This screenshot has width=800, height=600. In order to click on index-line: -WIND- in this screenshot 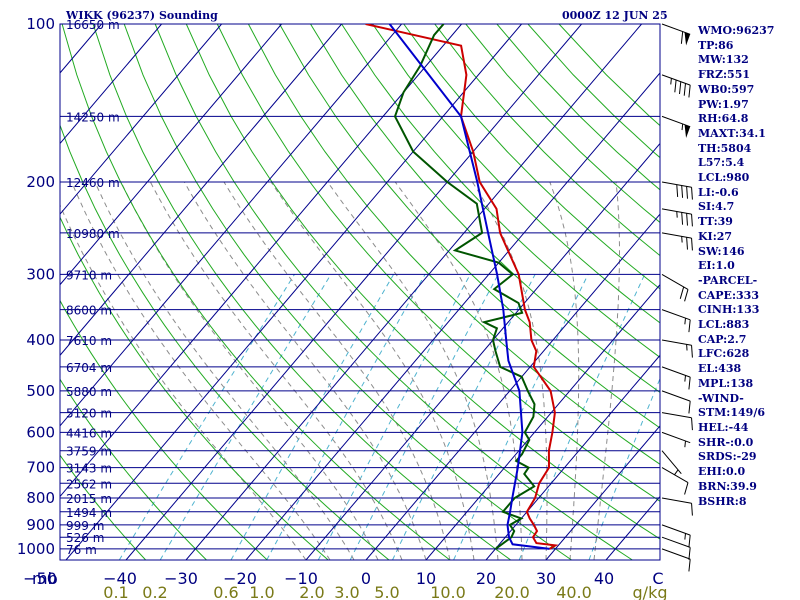, I will do `click(721, 398)`.